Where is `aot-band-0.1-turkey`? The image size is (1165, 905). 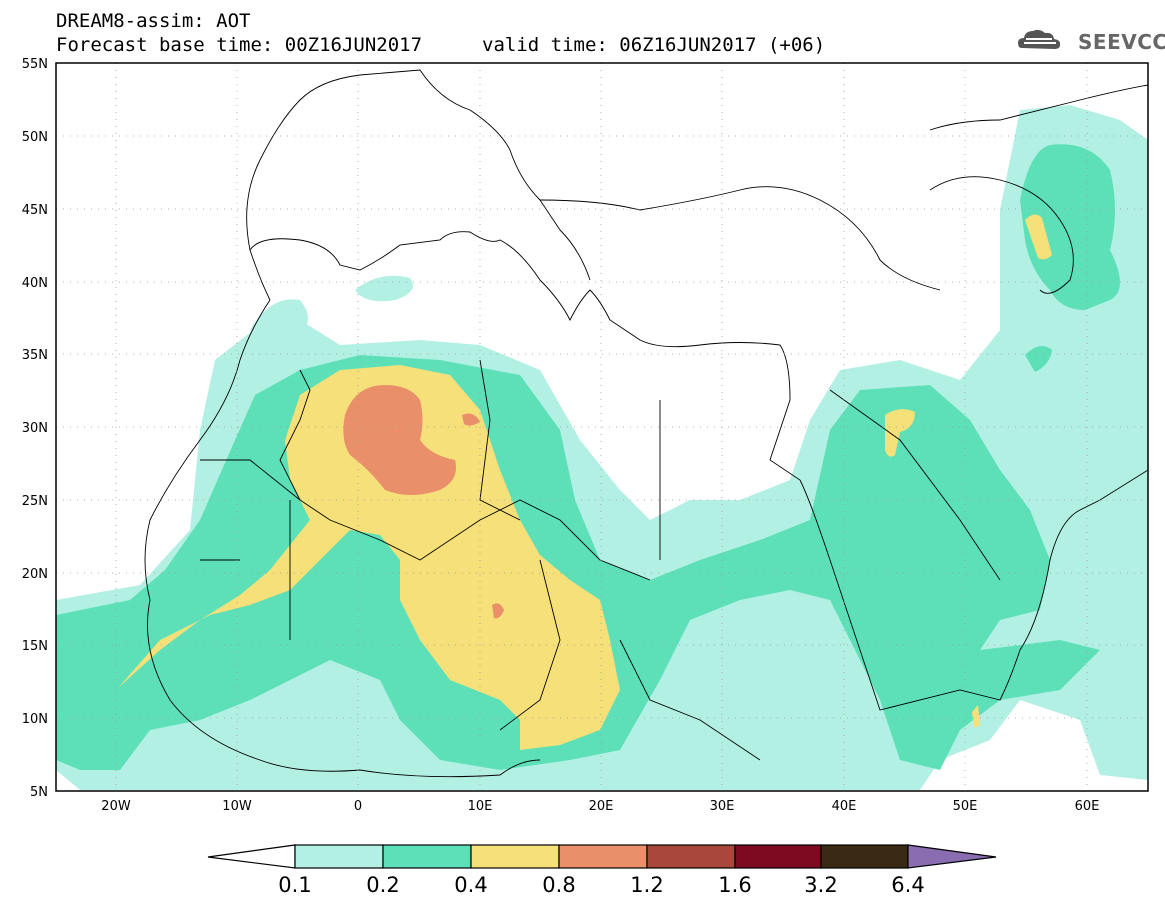 aot-band-0.1-turkey is located at coordinates (279, 319).